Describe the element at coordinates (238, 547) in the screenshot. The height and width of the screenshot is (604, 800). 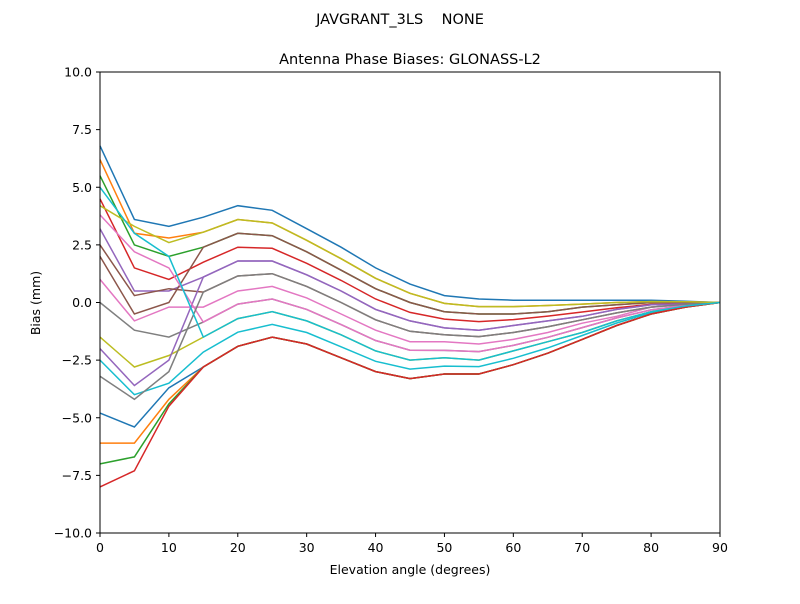
I see `x-tick-label: 20` at that location.